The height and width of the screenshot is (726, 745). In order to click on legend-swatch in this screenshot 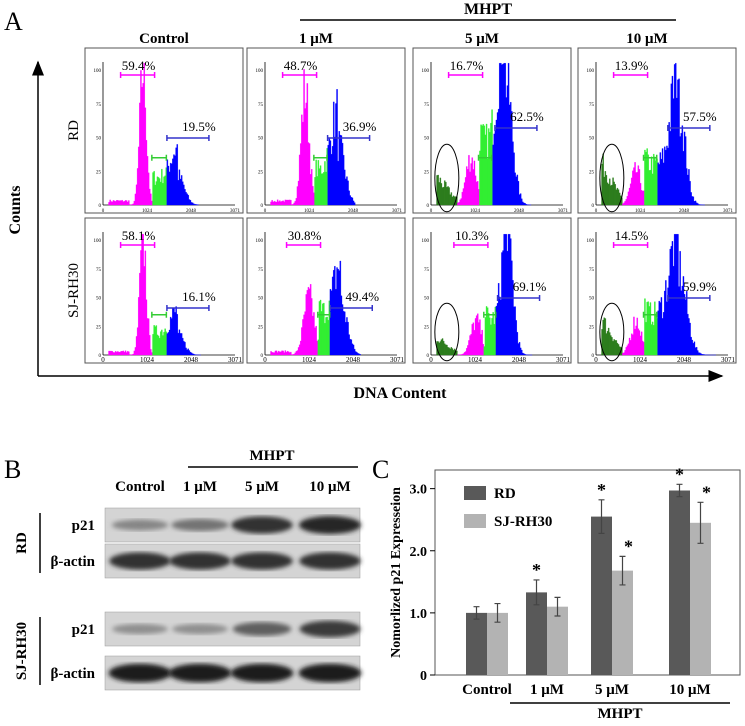, I will do `click(475, 521)`.